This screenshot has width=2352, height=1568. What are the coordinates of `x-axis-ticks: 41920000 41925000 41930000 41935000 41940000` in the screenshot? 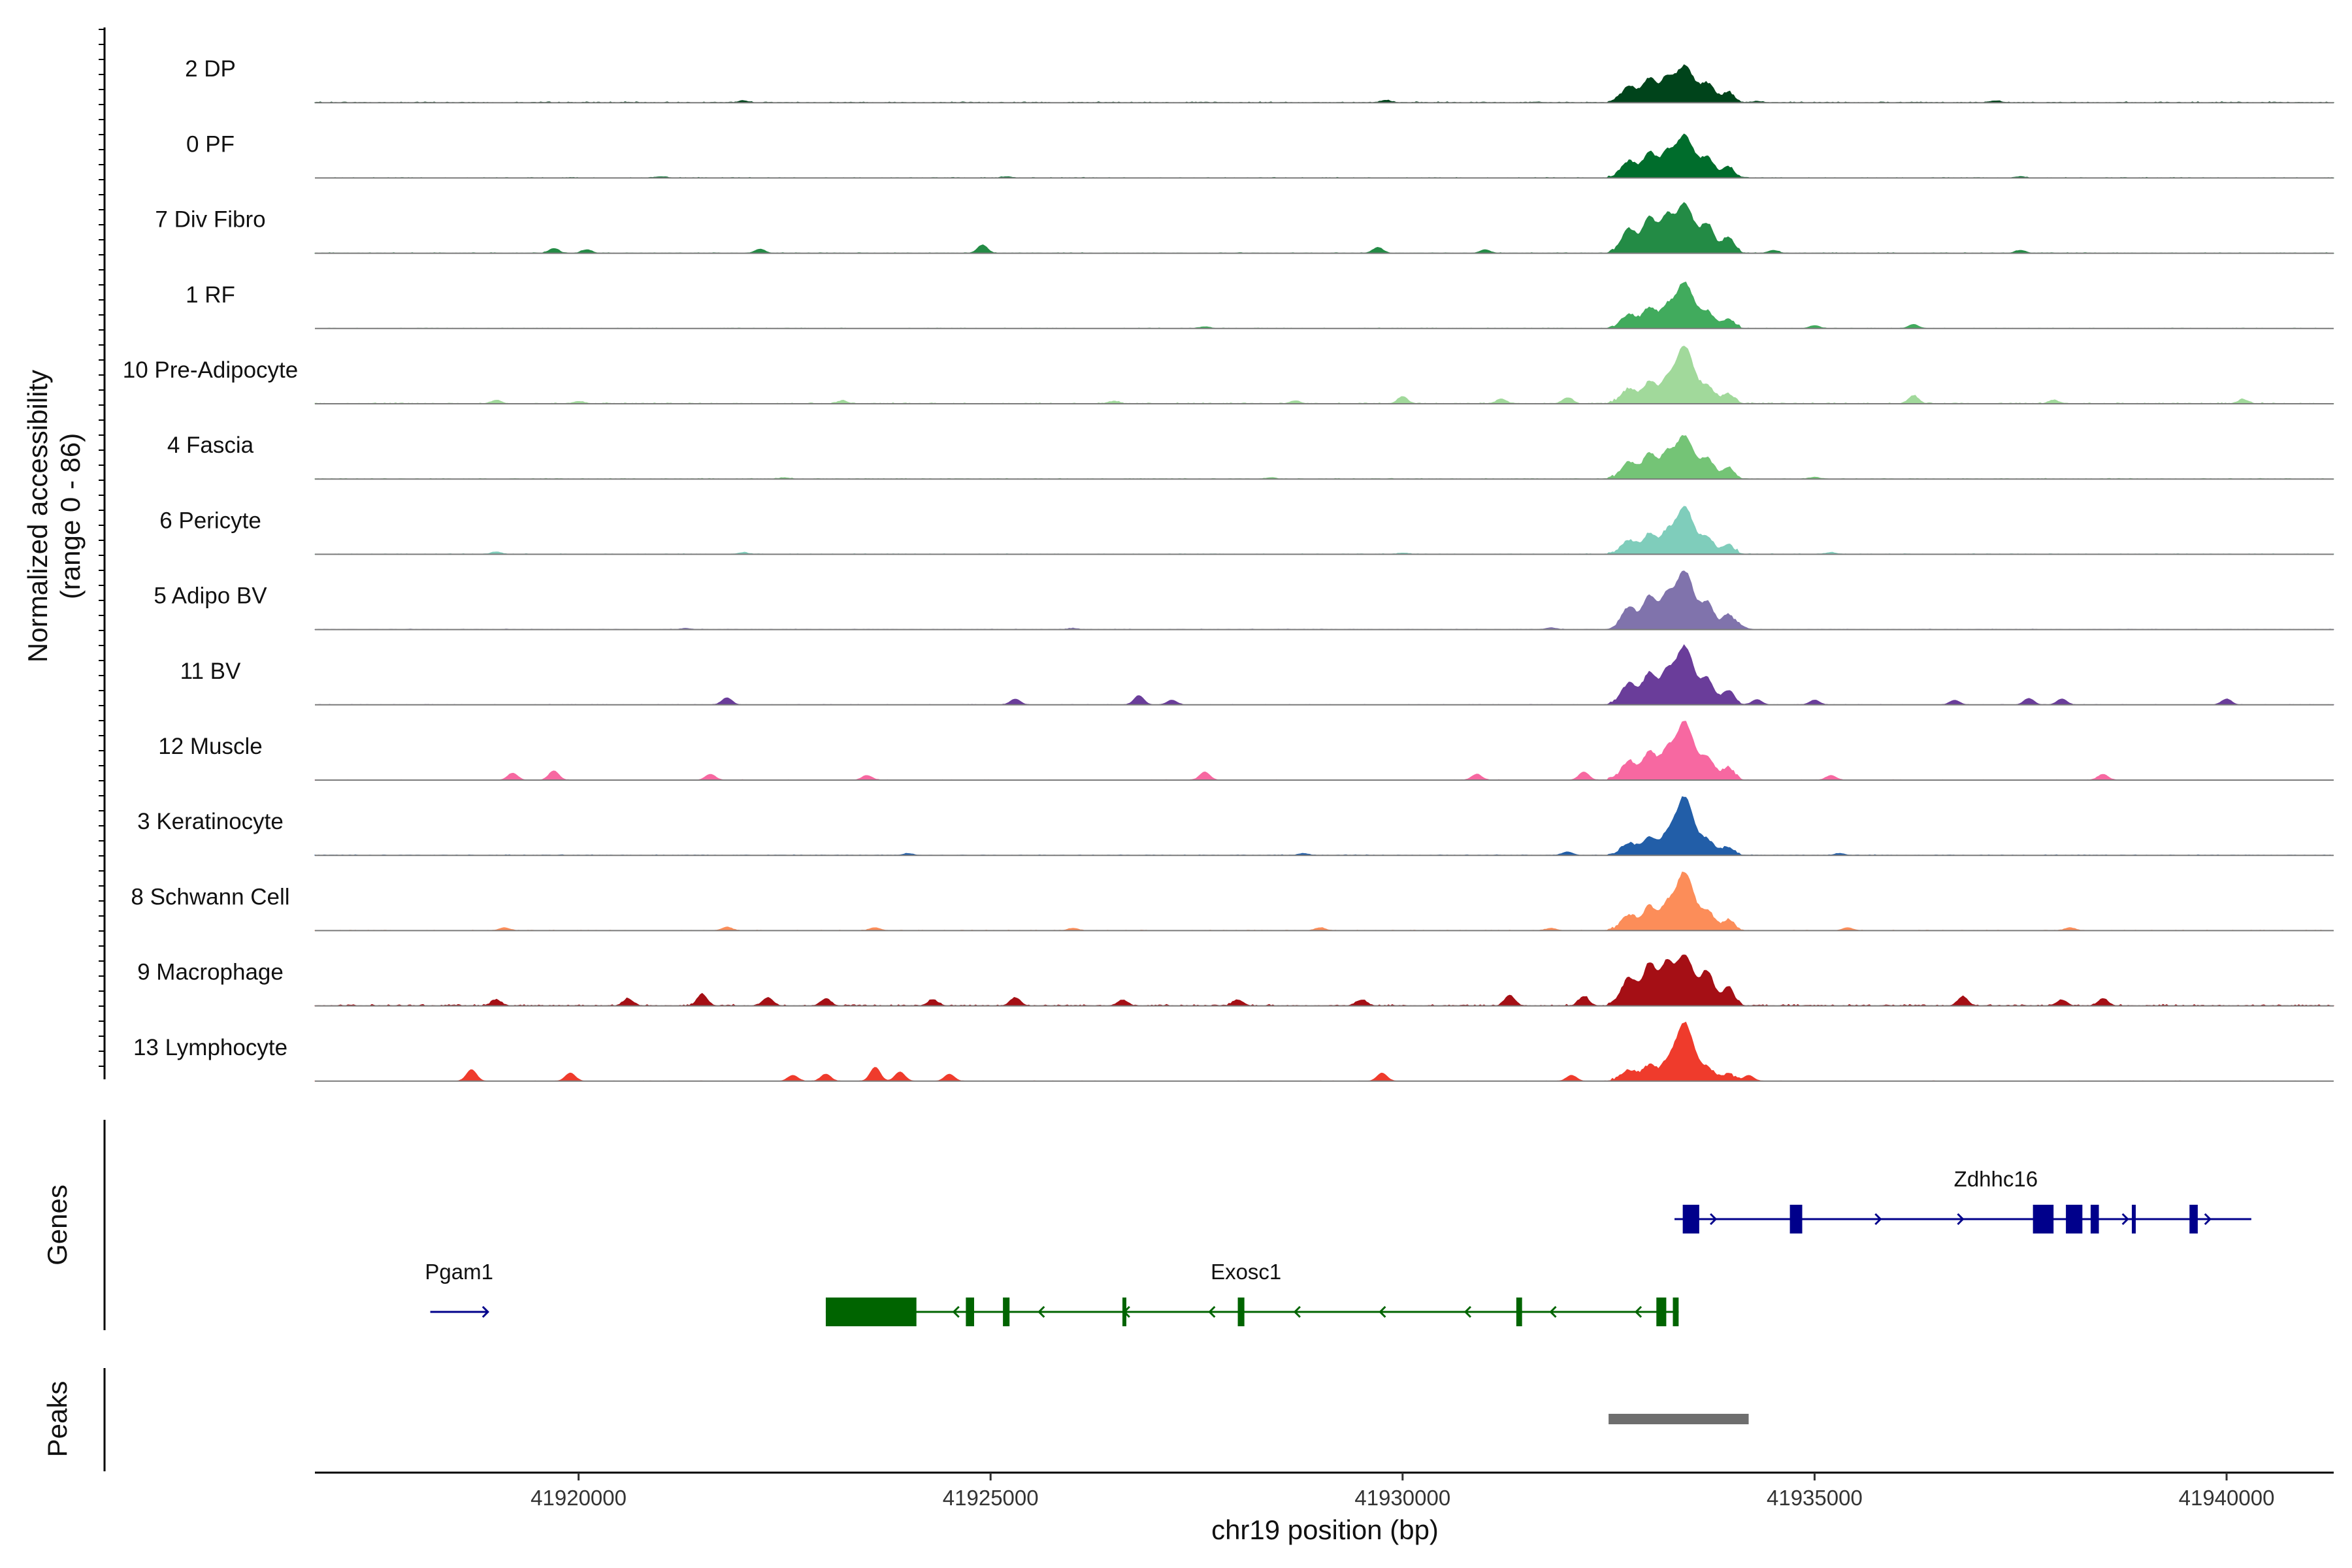 It's located at (1402, 1491).